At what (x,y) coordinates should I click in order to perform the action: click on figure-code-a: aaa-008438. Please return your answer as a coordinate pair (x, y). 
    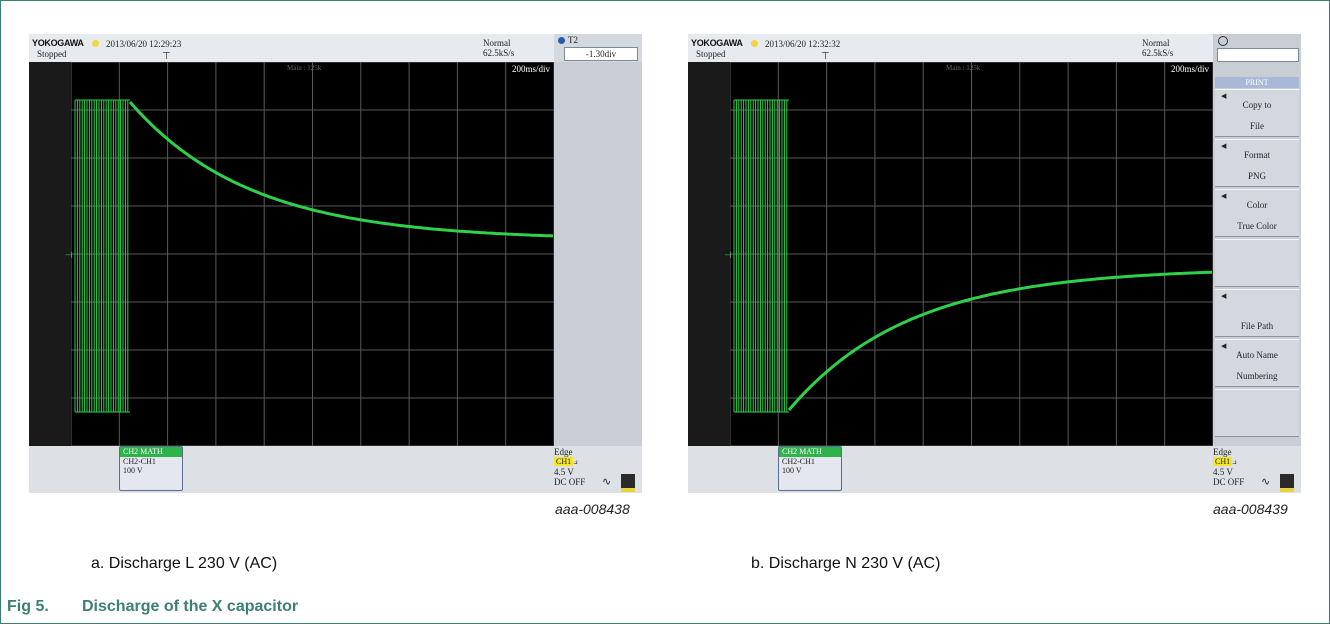
    Looking at the image, I should click on (592, 509).